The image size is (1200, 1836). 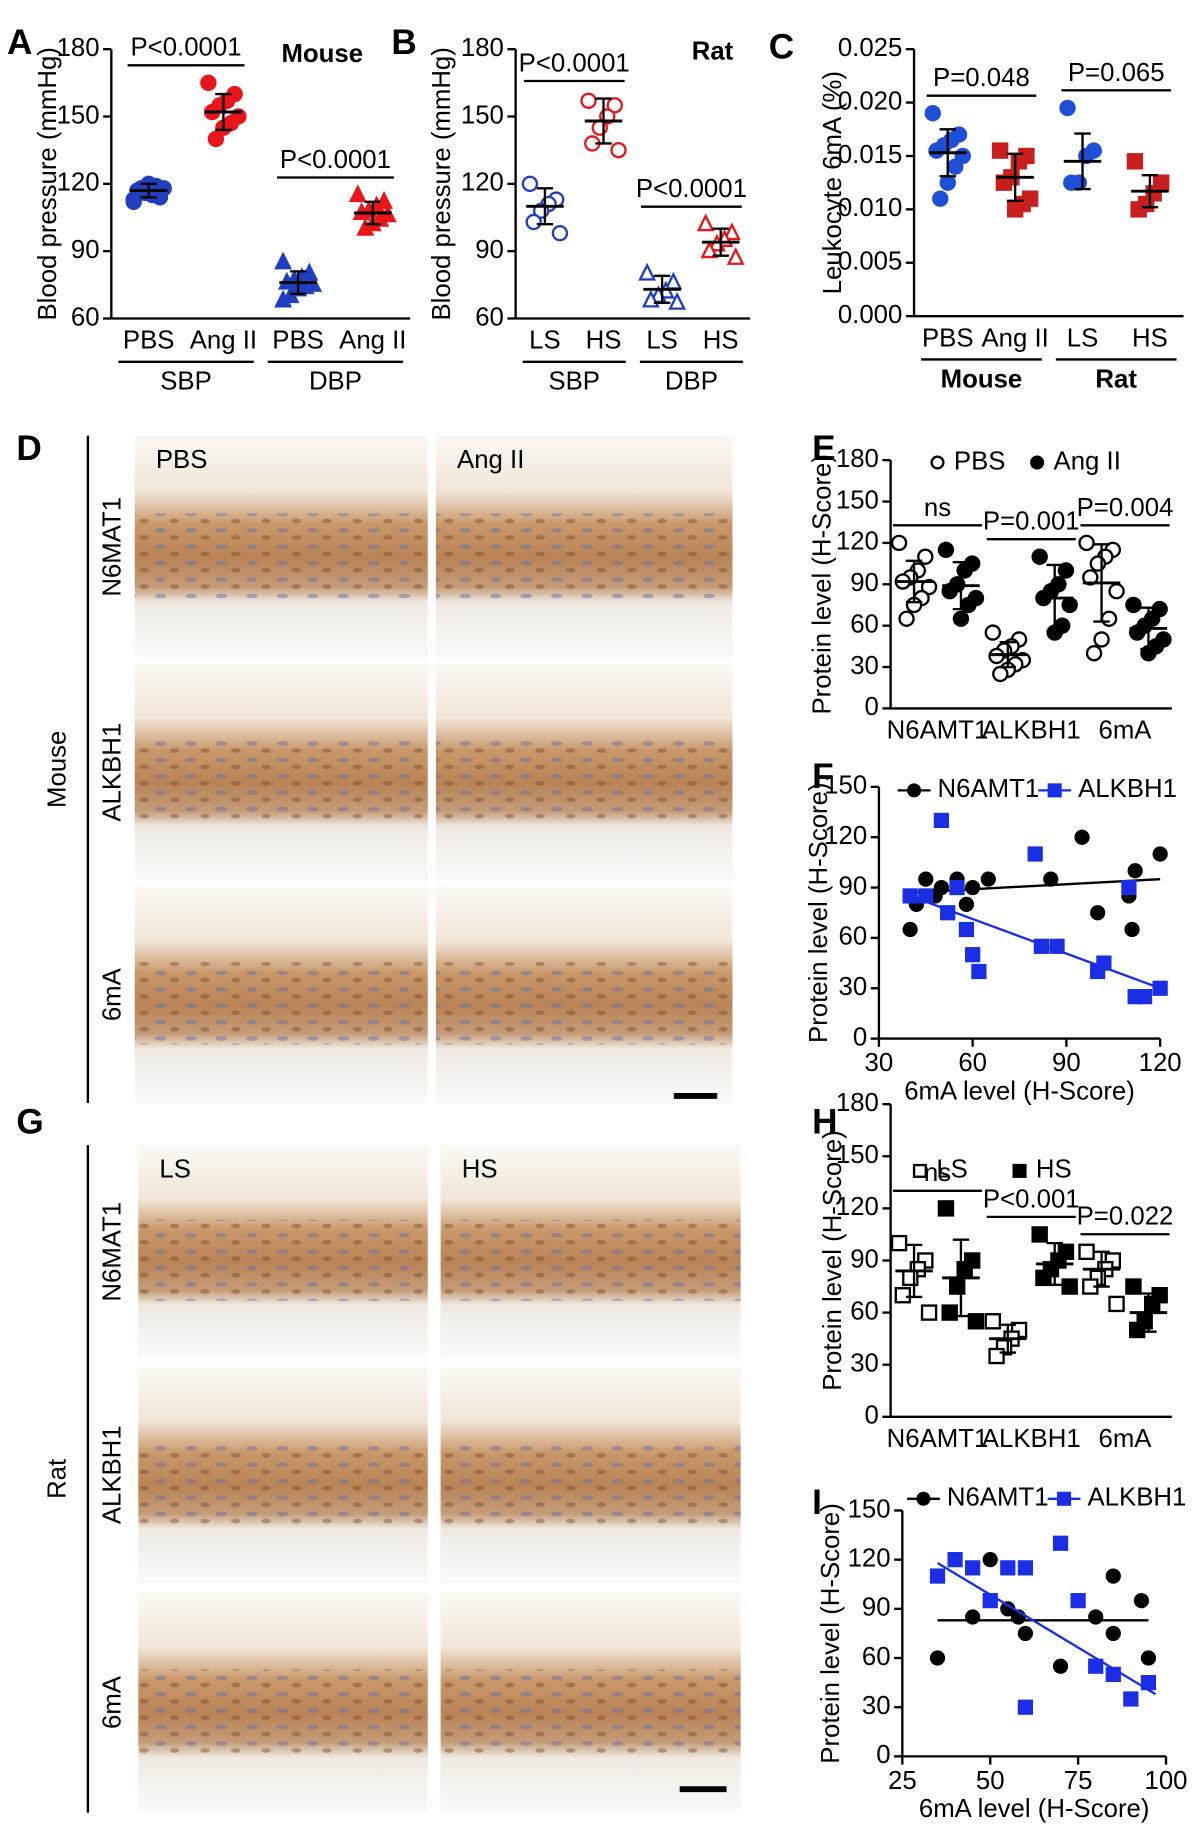 I want to click on x-tick-label: 25, so click(x=902, y=1781).